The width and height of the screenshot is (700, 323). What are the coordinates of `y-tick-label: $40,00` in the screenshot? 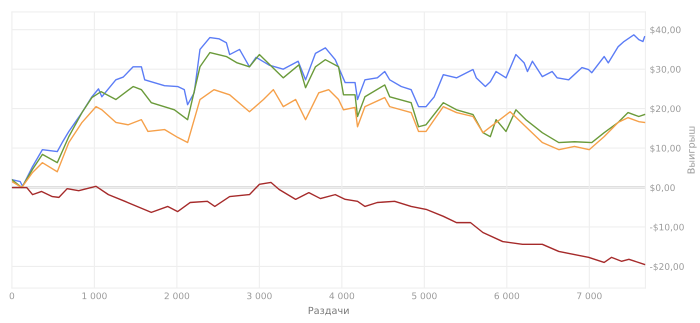 It's located at (665, 30).